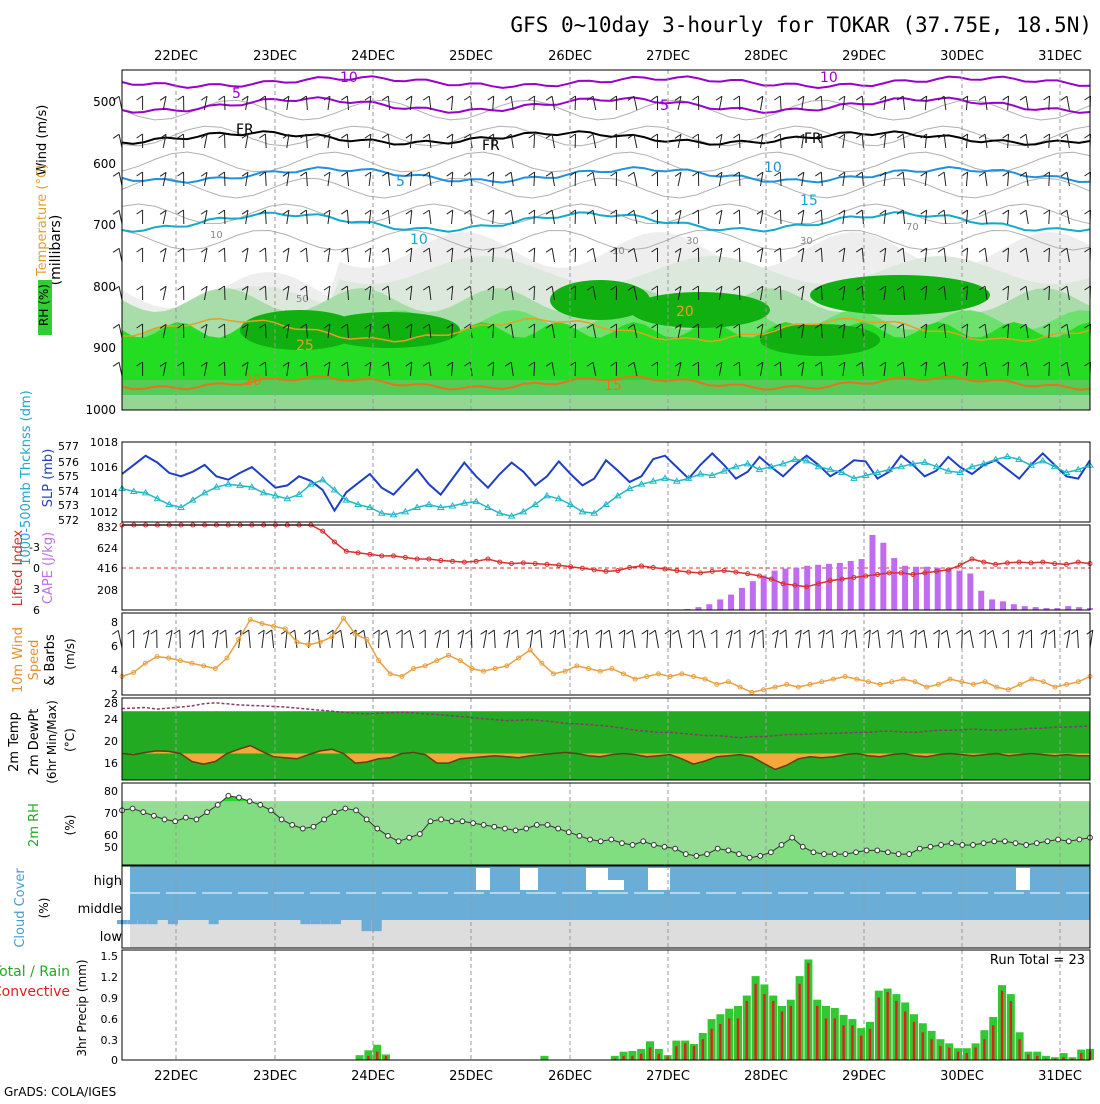  Describe the element at coordinates (606, 402) in the screenshot. I see `rh-band-bottom` at that location.